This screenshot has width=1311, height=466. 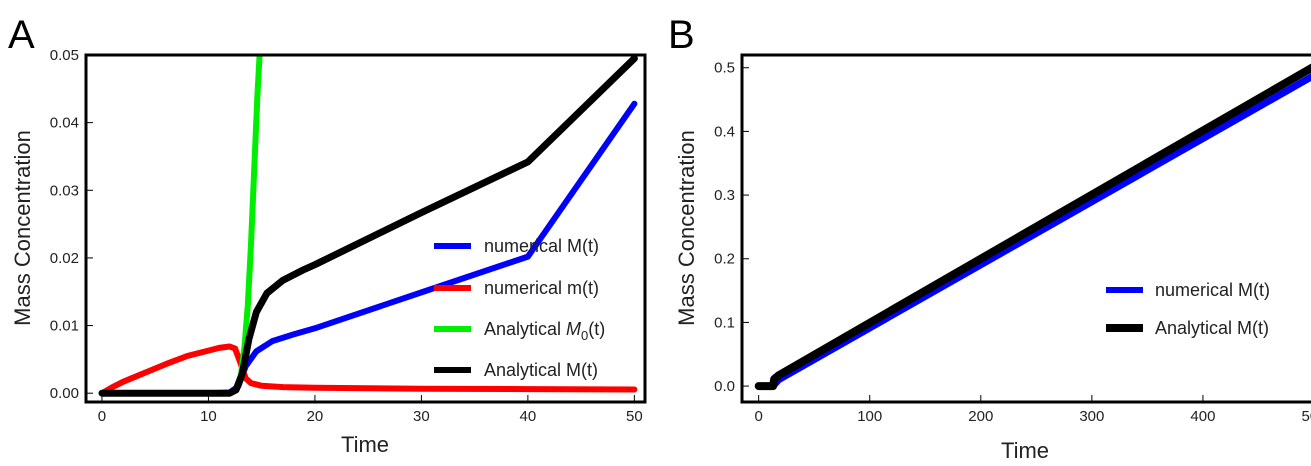 What do you see at coordinates (544, 331) in the screenshot?
I see `legend-label-analytical-M0: Analytical M0(t)` at bounding box center [544, 331].